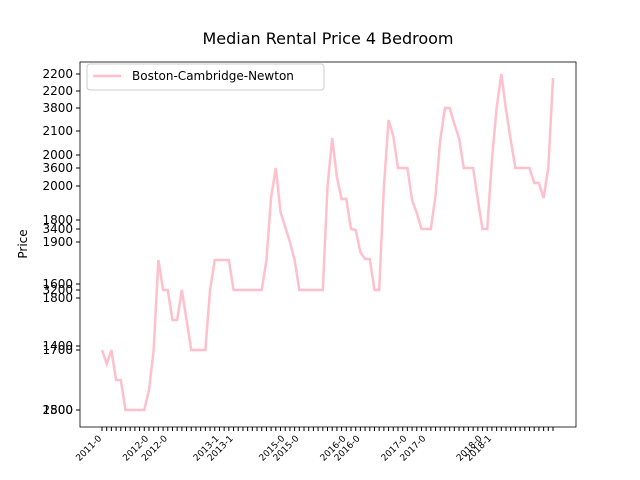 This screenshot has width=640, height=480. Describe the element at coordinates (57, 168) in the screenshot. I see `y-tick-label: 3600` at that location.